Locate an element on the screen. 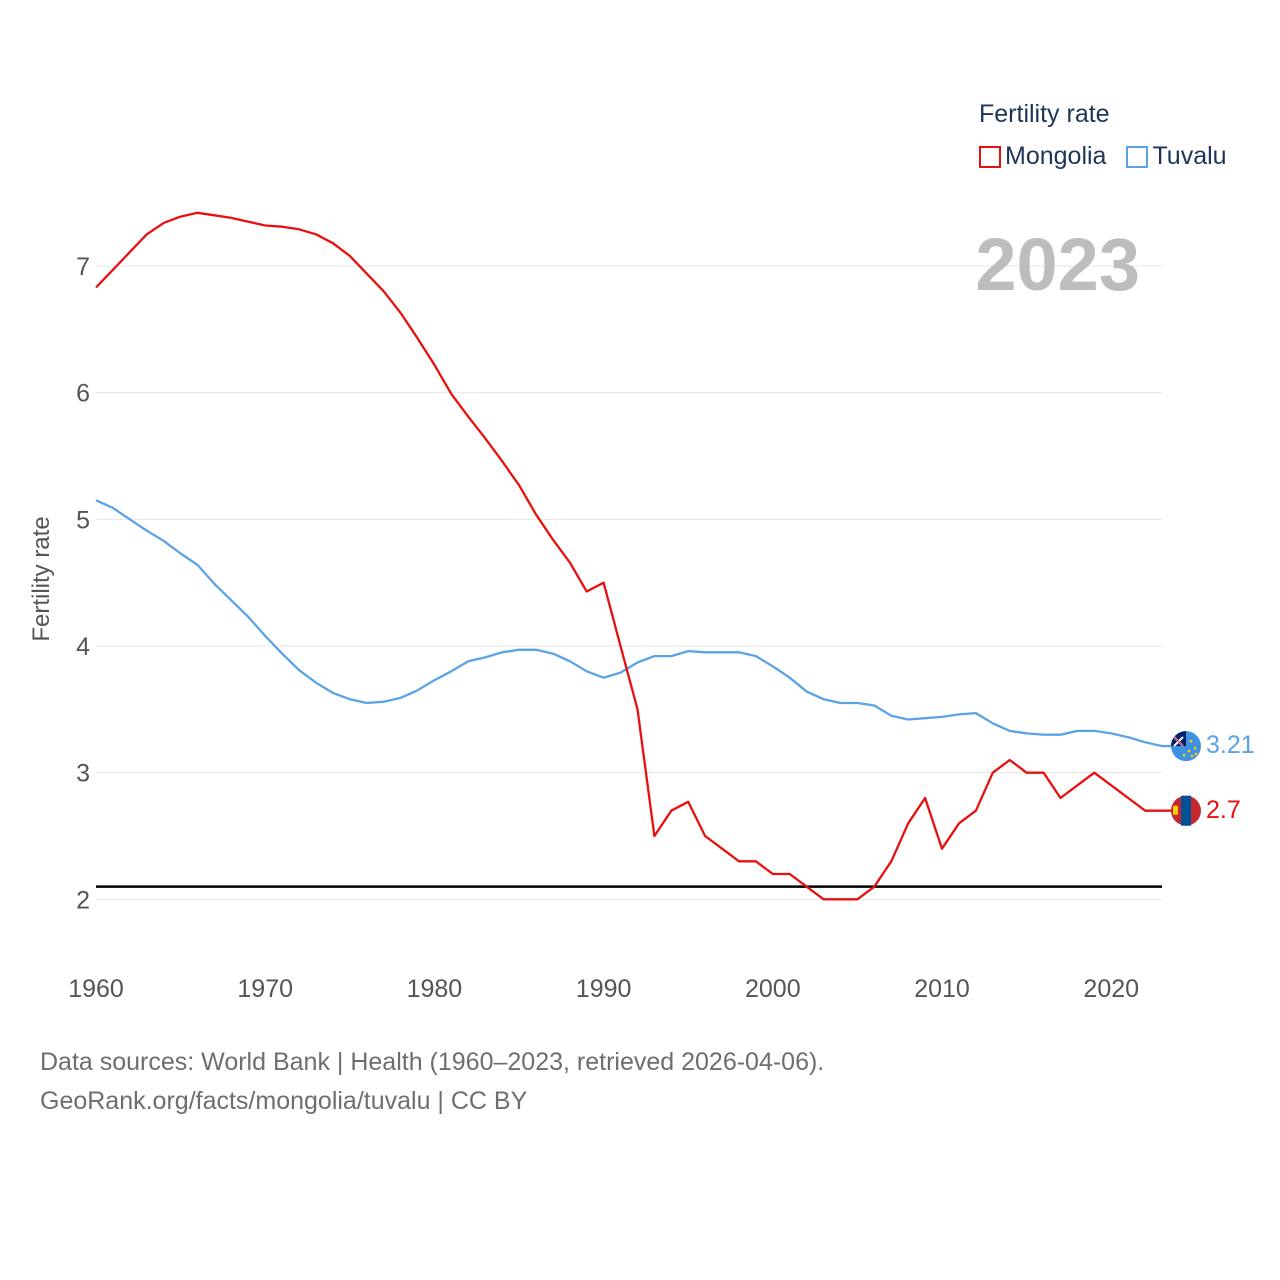 The width and height of the screenshot is (1280, 1280). x-tick-label-1990: 1990 is located at coordinates (604, 989).